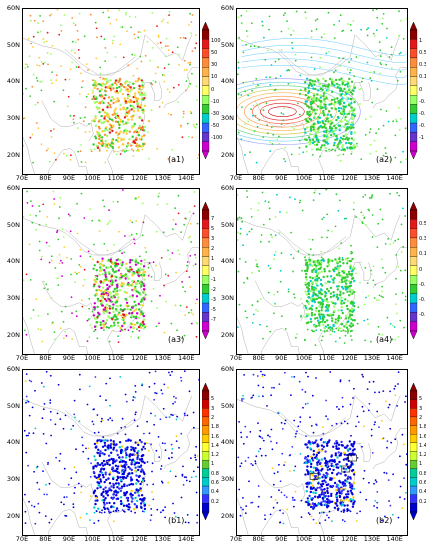 Image resolution: width=426 pixels, height=550 pixels. What do you see at coordinates (13, 442) in the screenshot?
I see `y-tick-label: 40N` at bounding box center [13, 442].